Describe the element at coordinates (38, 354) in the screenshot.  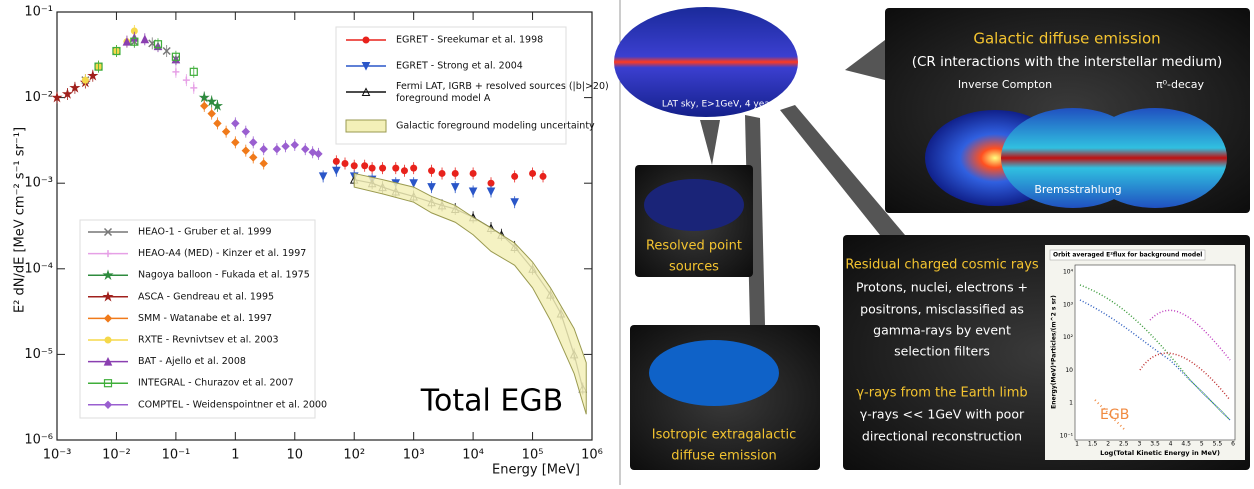
I see `y-tick-label: 10⁻⁵` at that location.